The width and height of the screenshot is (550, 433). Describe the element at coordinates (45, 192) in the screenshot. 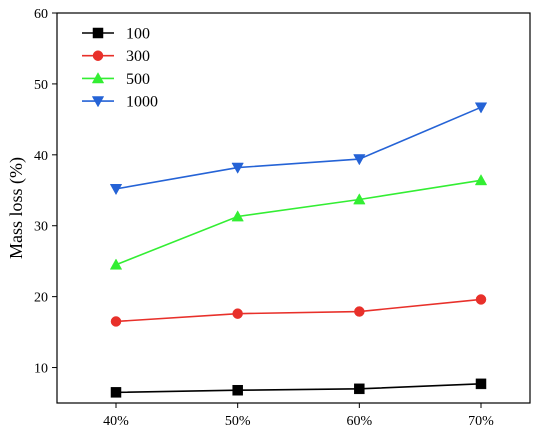

I see `y-axis: 10 20 30 40 50 60` at that location.